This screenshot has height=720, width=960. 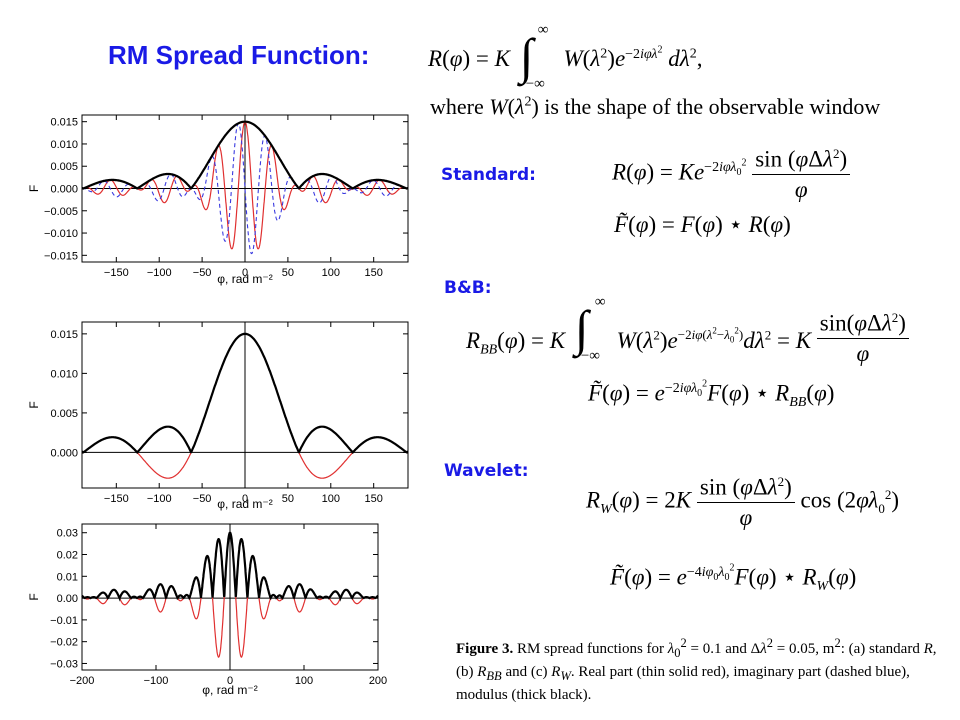 What do you see at coordinates (633, 58) in the screenshot?
I see `definition-rhs: W(λ2)e−2iφλ2 dλ2,` at bounding box center [633, 58].